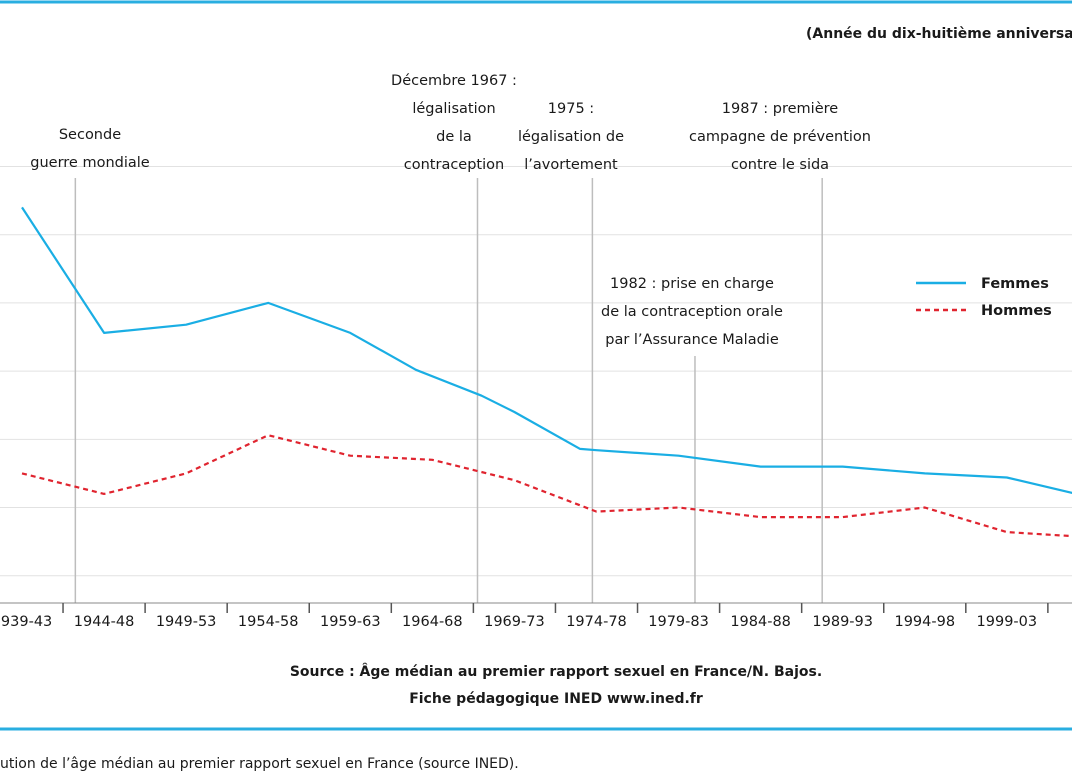  I want to click on x-tick-label: 1964-68, so click(432, 622).